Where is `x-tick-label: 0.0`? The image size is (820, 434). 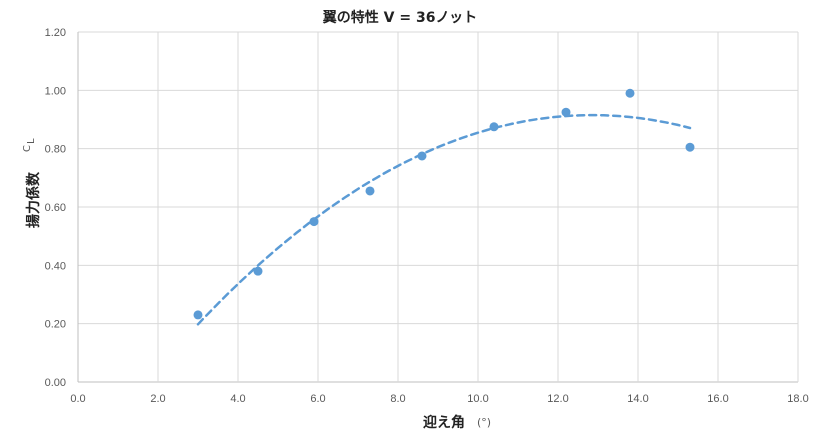
x-tick-label: 0.0 is located at coordinates (77, 399).